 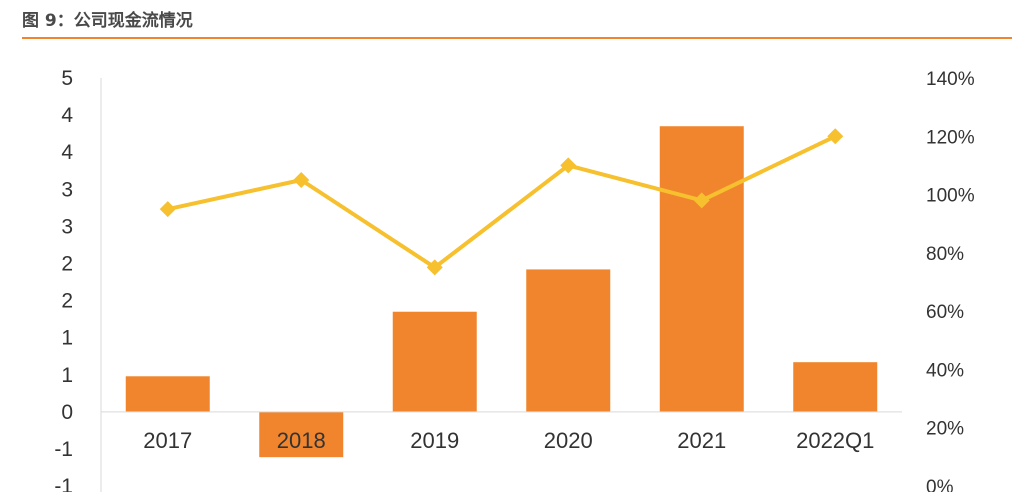 What do you see at coordinates (434, 267) in the screenshot?
I see `line-point-2019` at bounding box center [434, 267].